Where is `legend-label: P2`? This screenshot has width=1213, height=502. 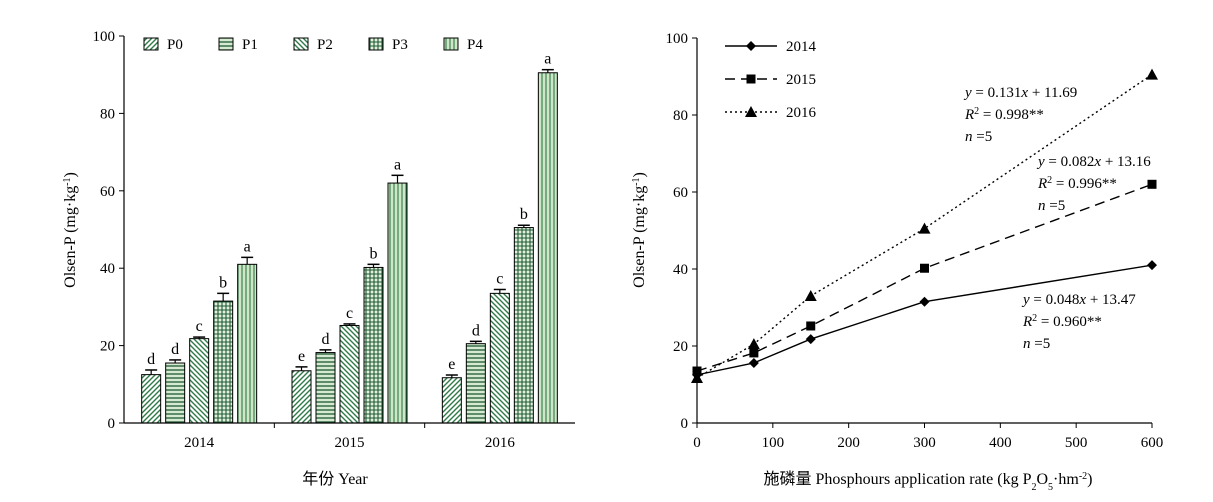 legend-label: P2 is located at coordinates (325, 45).